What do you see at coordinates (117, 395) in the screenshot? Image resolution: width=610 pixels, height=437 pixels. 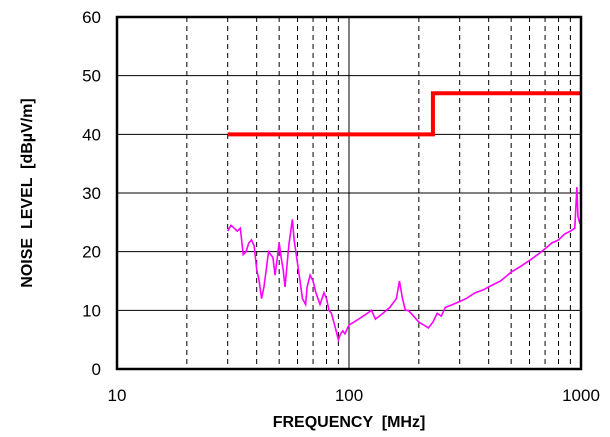 I see `x-tick-label: 10` at bounding box center [117, 395].